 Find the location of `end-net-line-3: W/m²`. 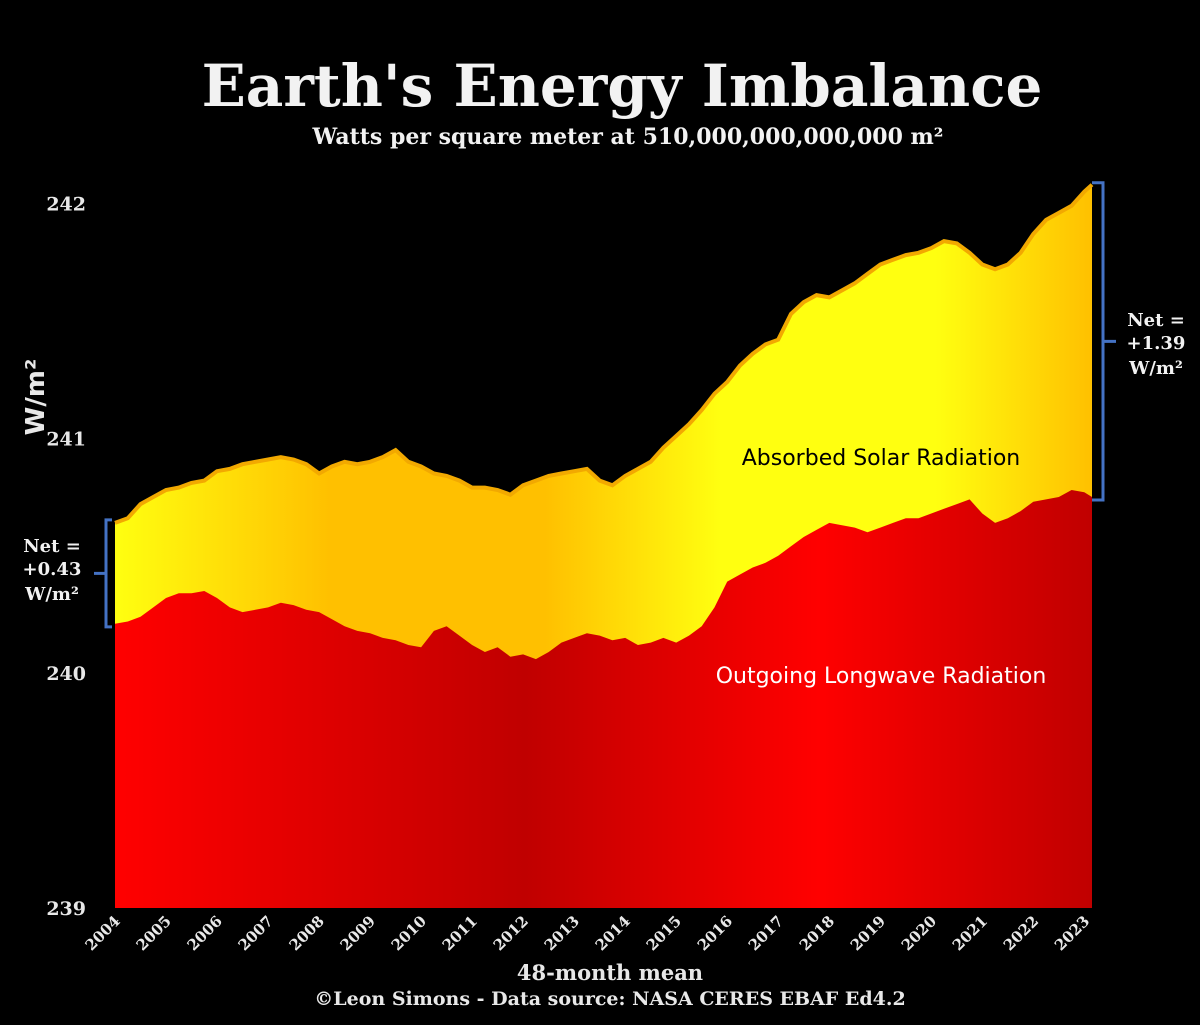

end-net-line-3: W/m² is located at coordinates (1155, 368).